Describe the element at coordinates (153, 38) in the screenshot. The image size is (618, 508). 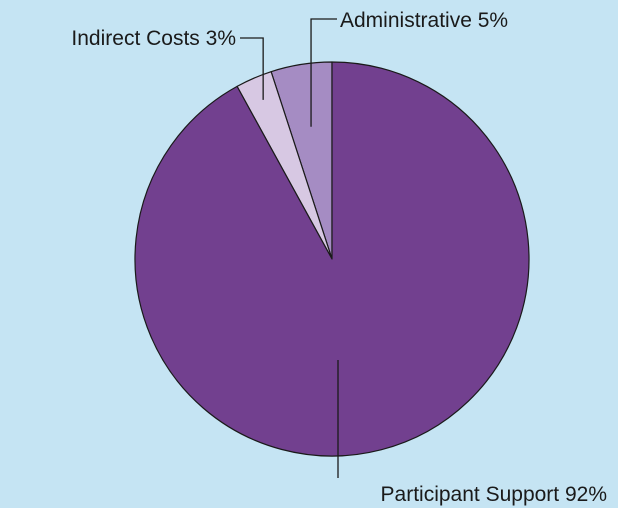
I see `slice-label-indirect-costs: Indirect Costs 3%` at that location.